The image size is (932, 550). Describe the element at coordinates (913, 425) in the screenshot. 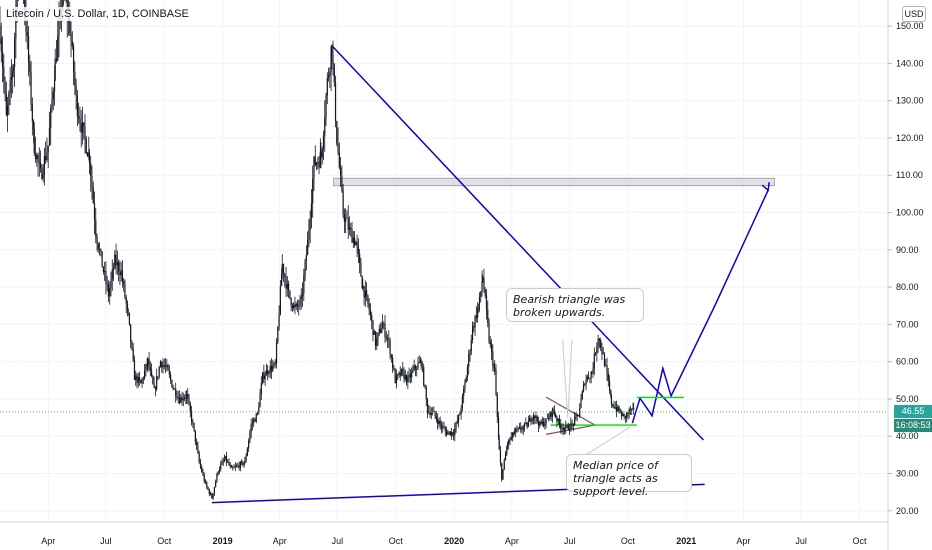

I see `countdown-tag: 16:08:53` at that location.